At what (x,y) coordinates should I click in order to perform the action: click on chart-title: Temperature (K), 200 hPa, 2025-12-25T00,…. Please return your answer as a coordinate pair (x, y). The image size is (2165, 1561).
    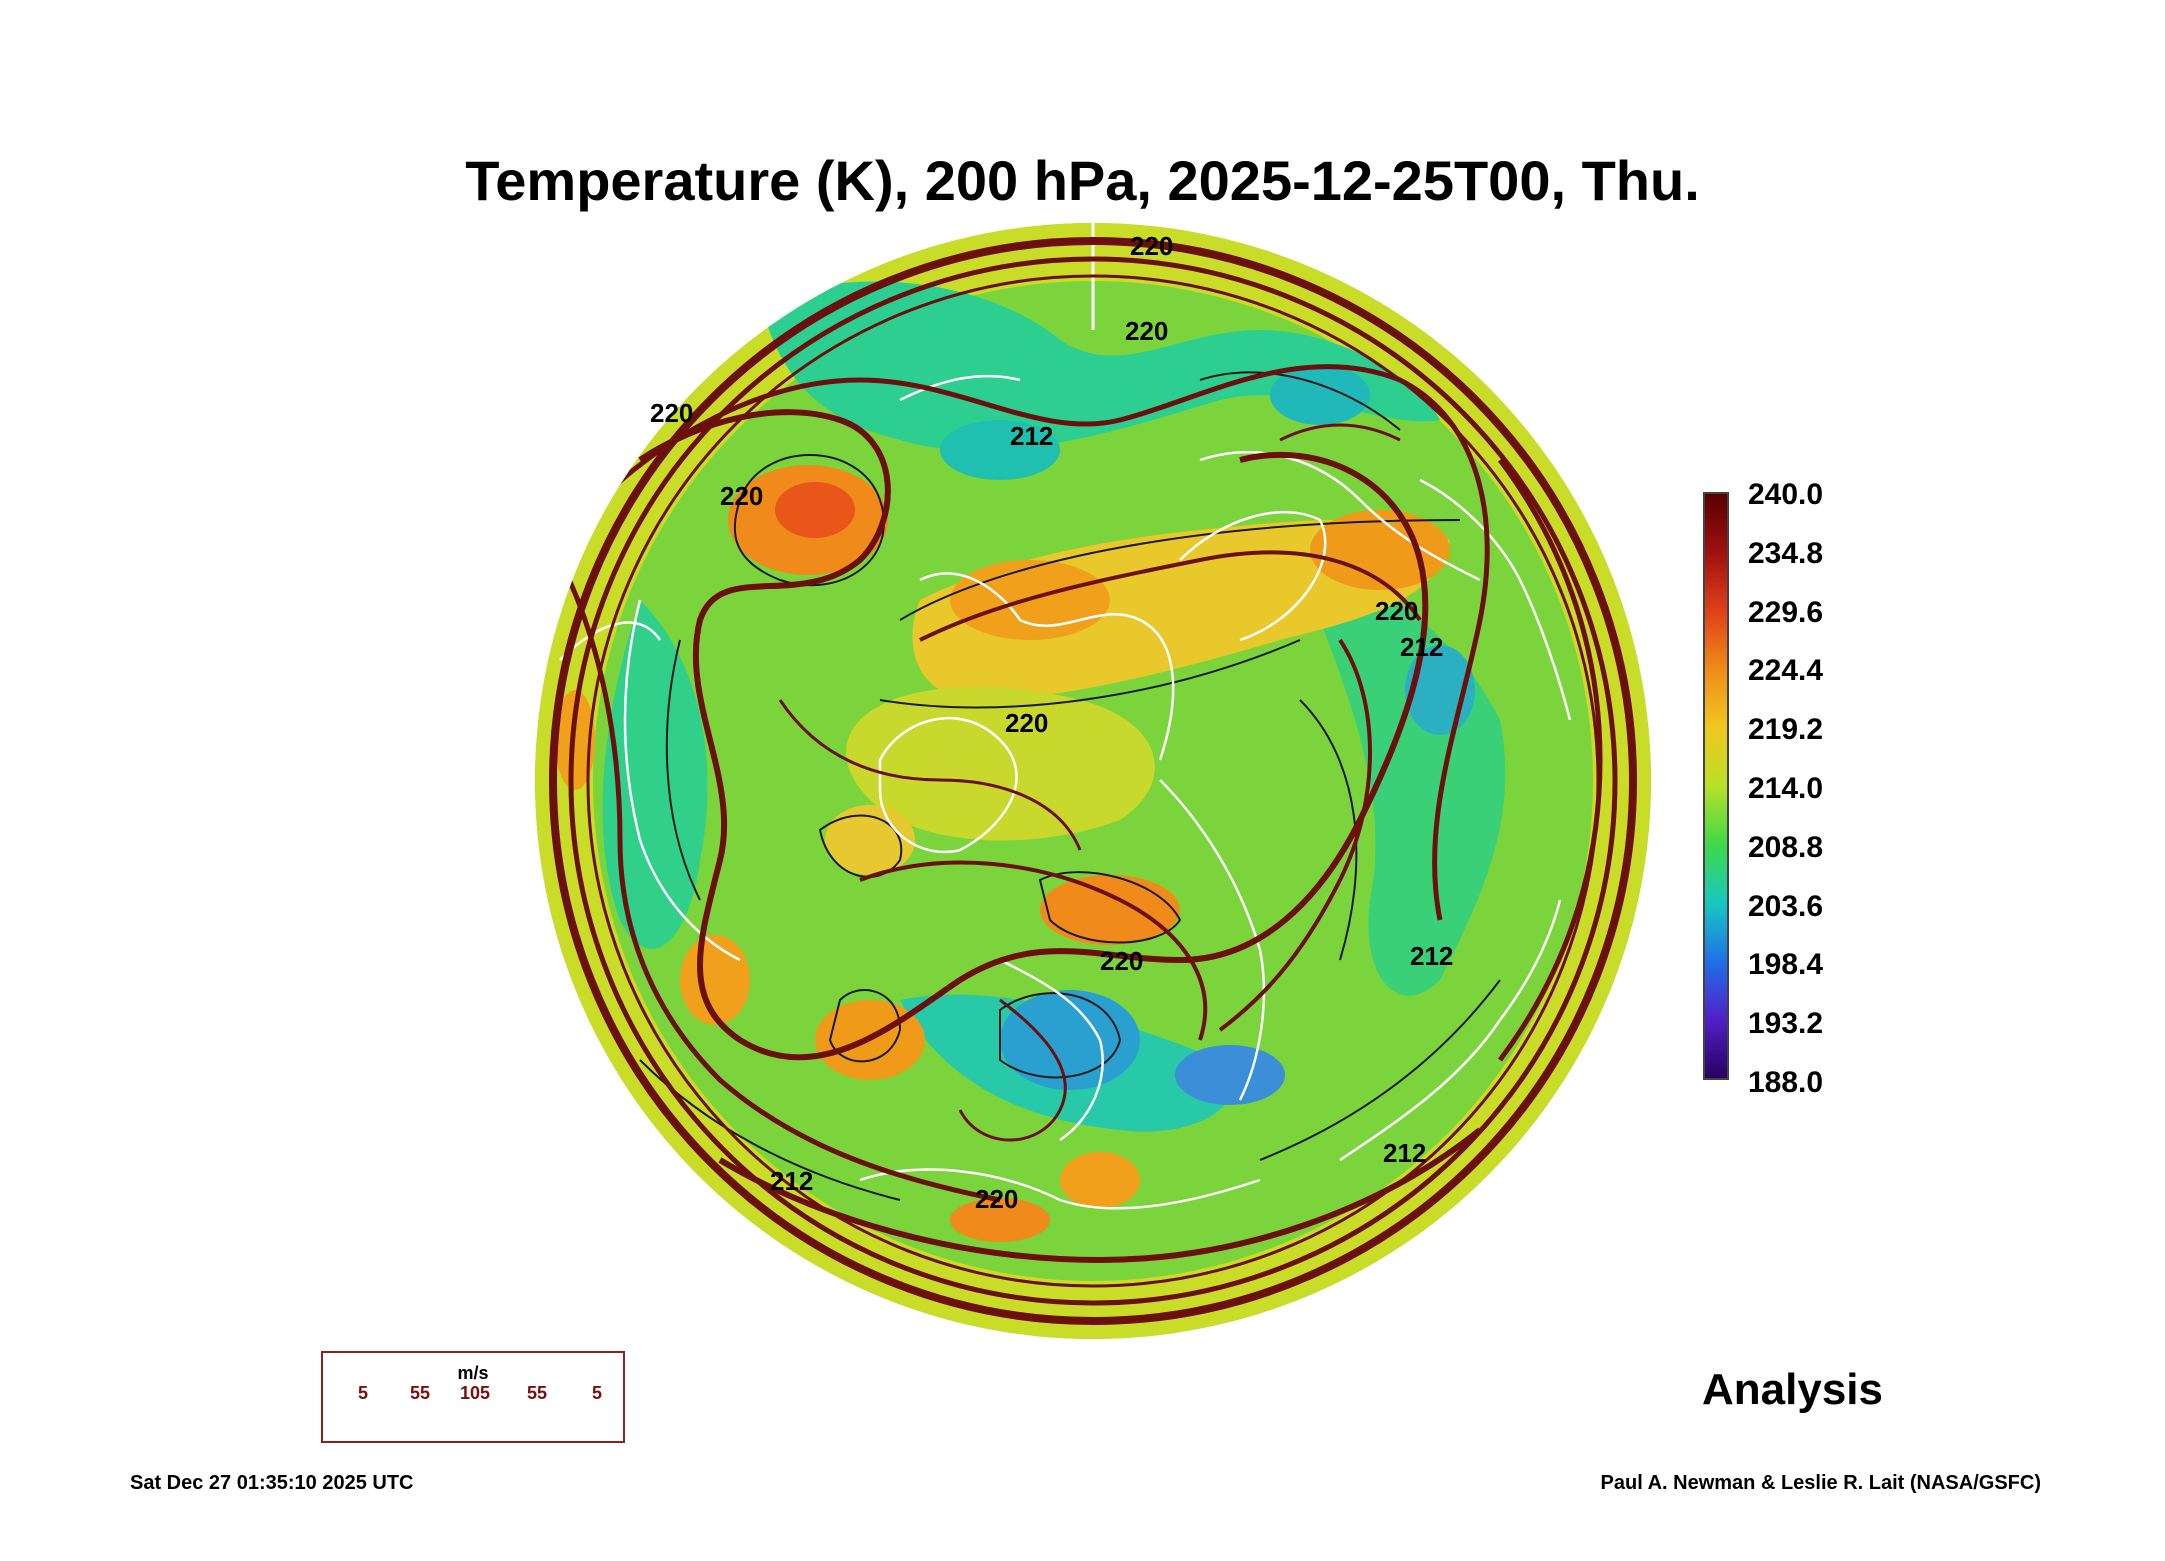
    Looking at the image, I should click on (1082, 180).